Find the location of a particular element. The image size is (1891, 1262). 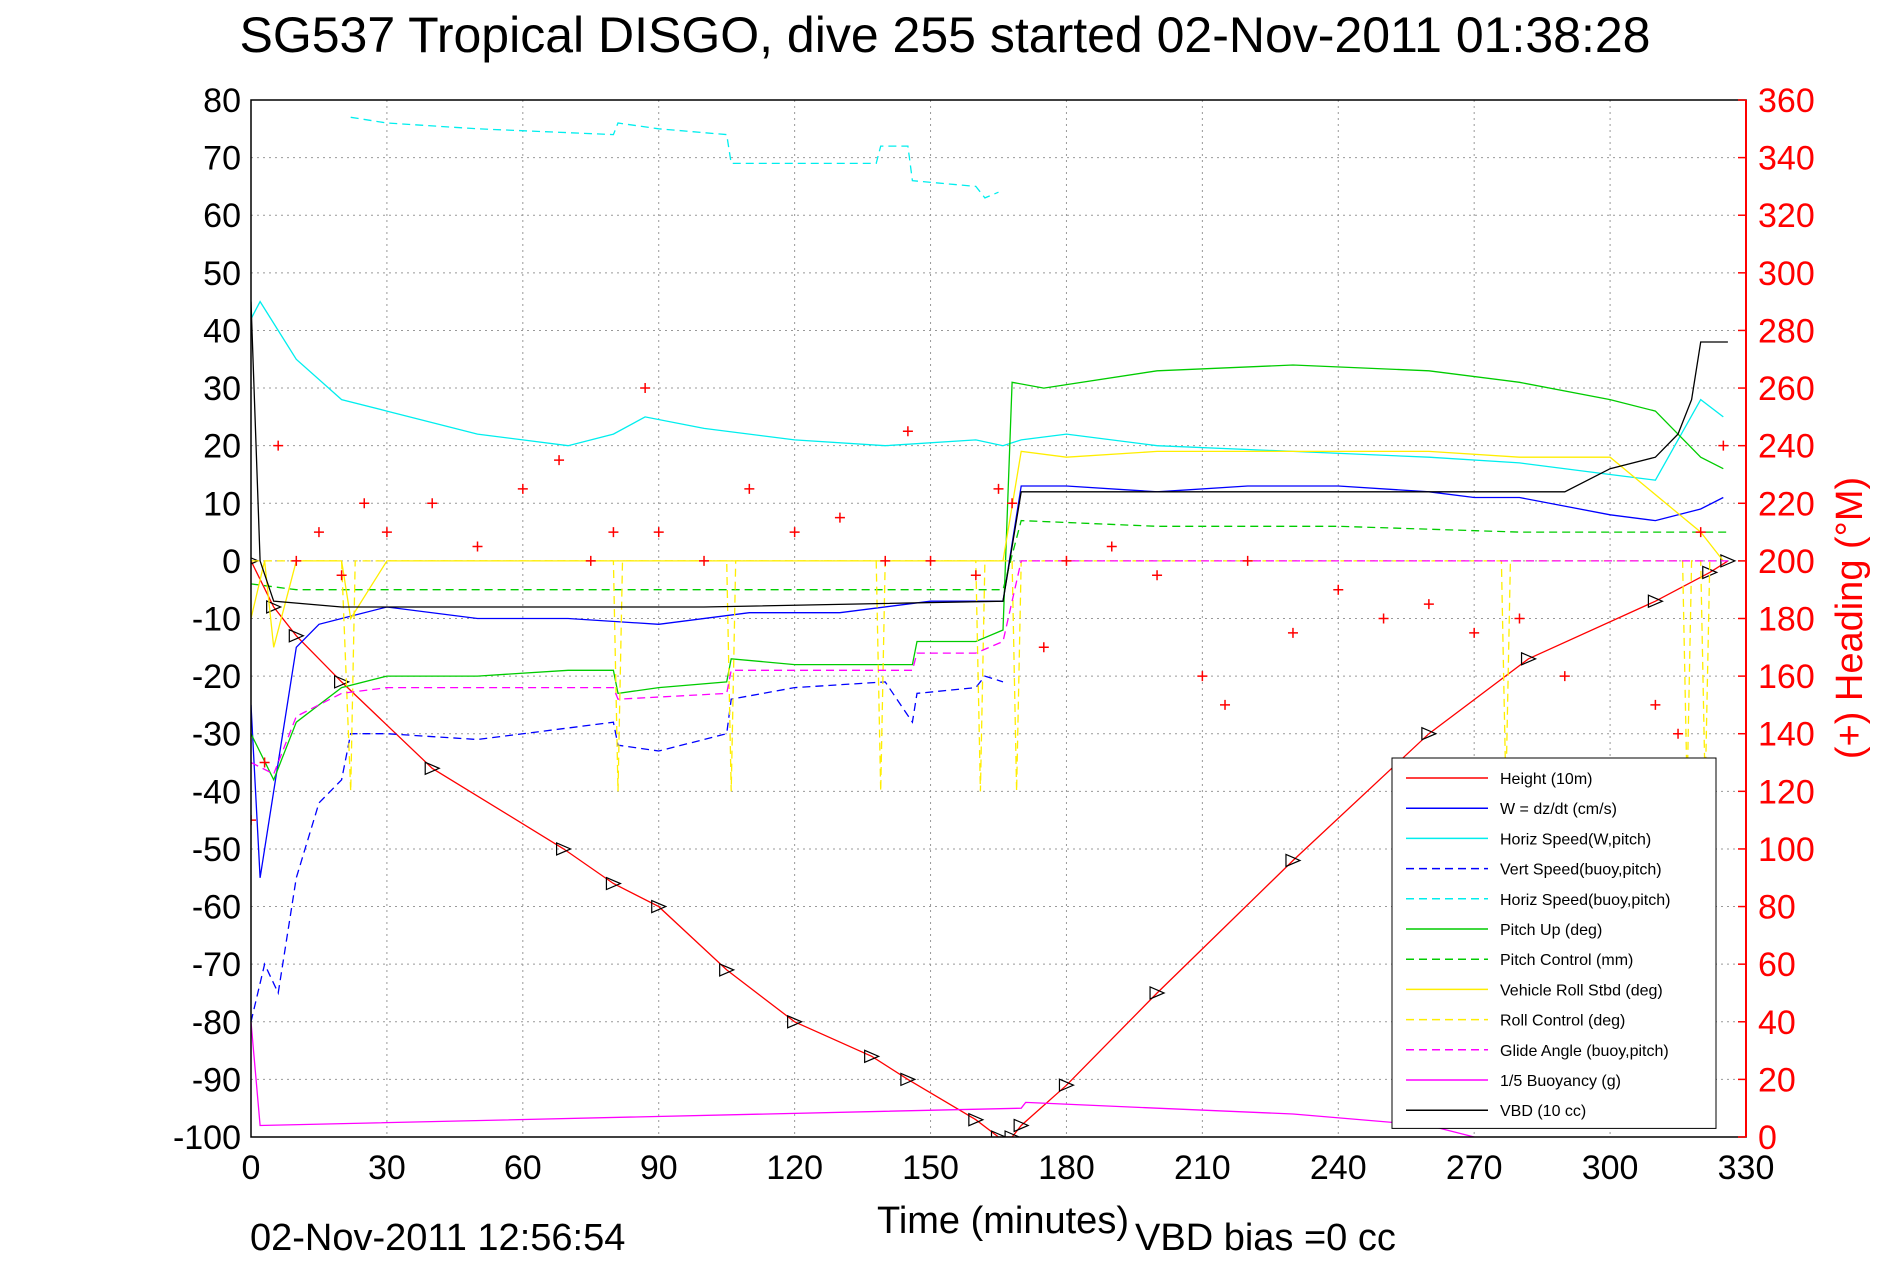

y-tick-label: -90 is located at coordinates (216, 1080).